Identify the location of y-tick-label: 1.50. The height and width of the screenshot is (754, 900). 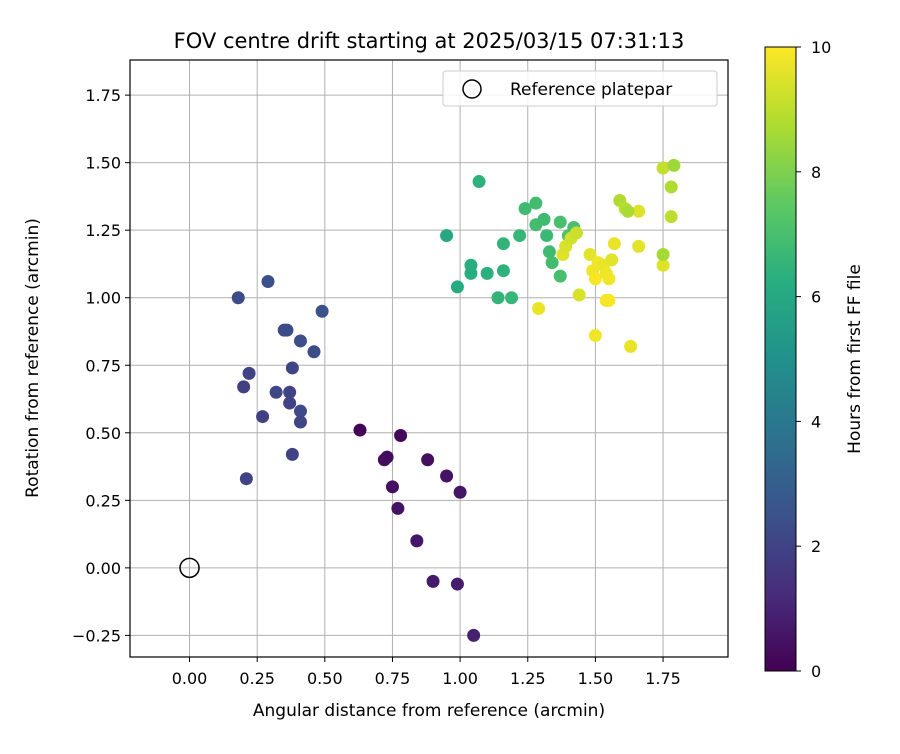
(103, 163).